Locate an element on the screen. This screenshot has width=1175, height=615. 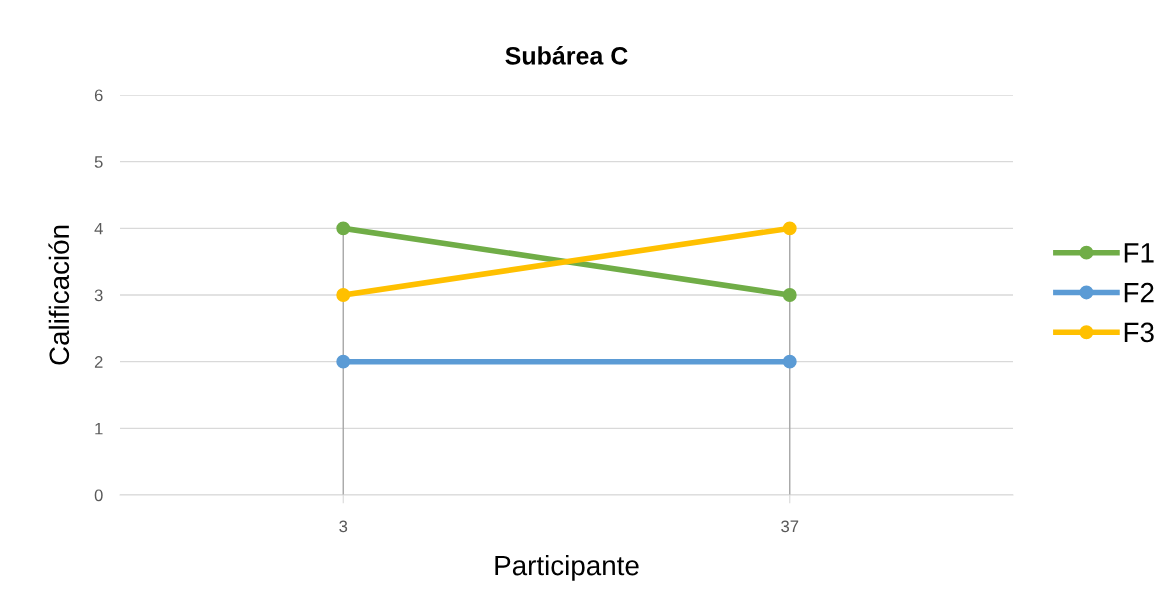
y-tick-label: 0 is located at coordinates (98, 495).